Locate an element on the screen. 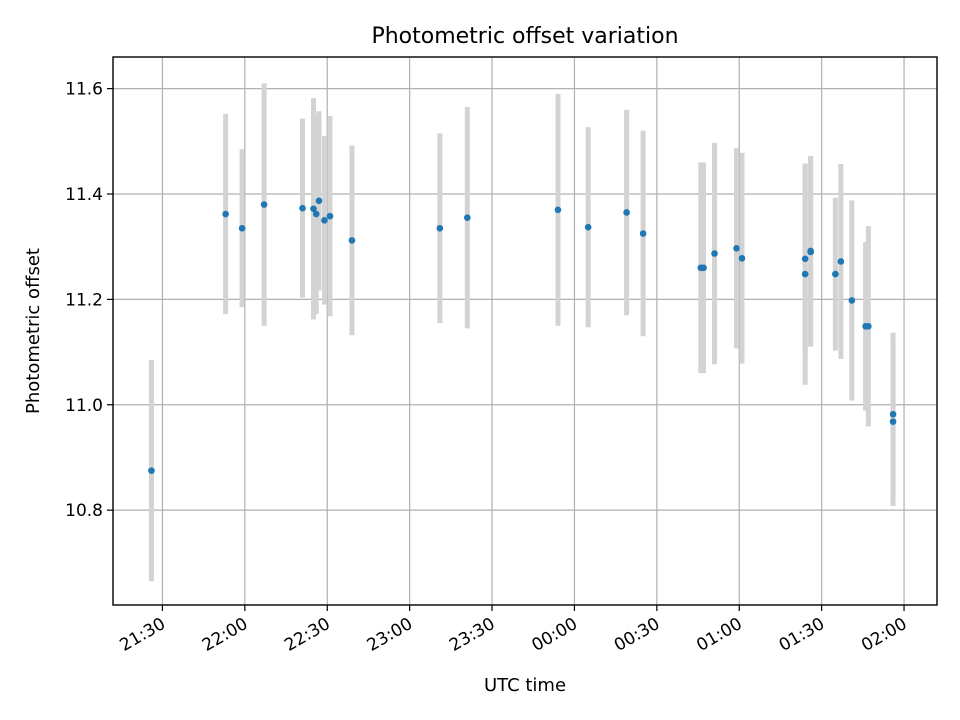 The width and height of the screenshot is (960, 720). x-tick-label: 22:00 is located at coordinates (225, 635).